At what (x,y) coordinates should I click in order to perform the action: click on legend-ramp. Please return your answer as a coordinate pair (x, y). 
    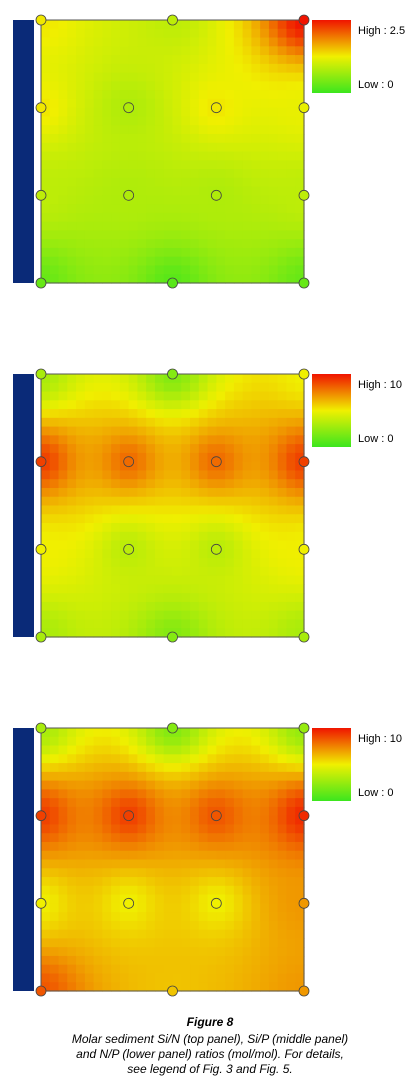
    Looking at the image, I should click on (331, 764).